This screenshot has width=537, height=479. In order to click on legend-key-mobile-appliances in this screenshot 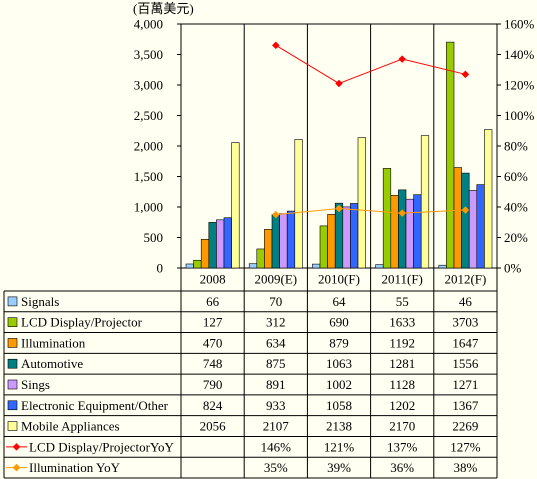, I will do `click(12, 426)`.